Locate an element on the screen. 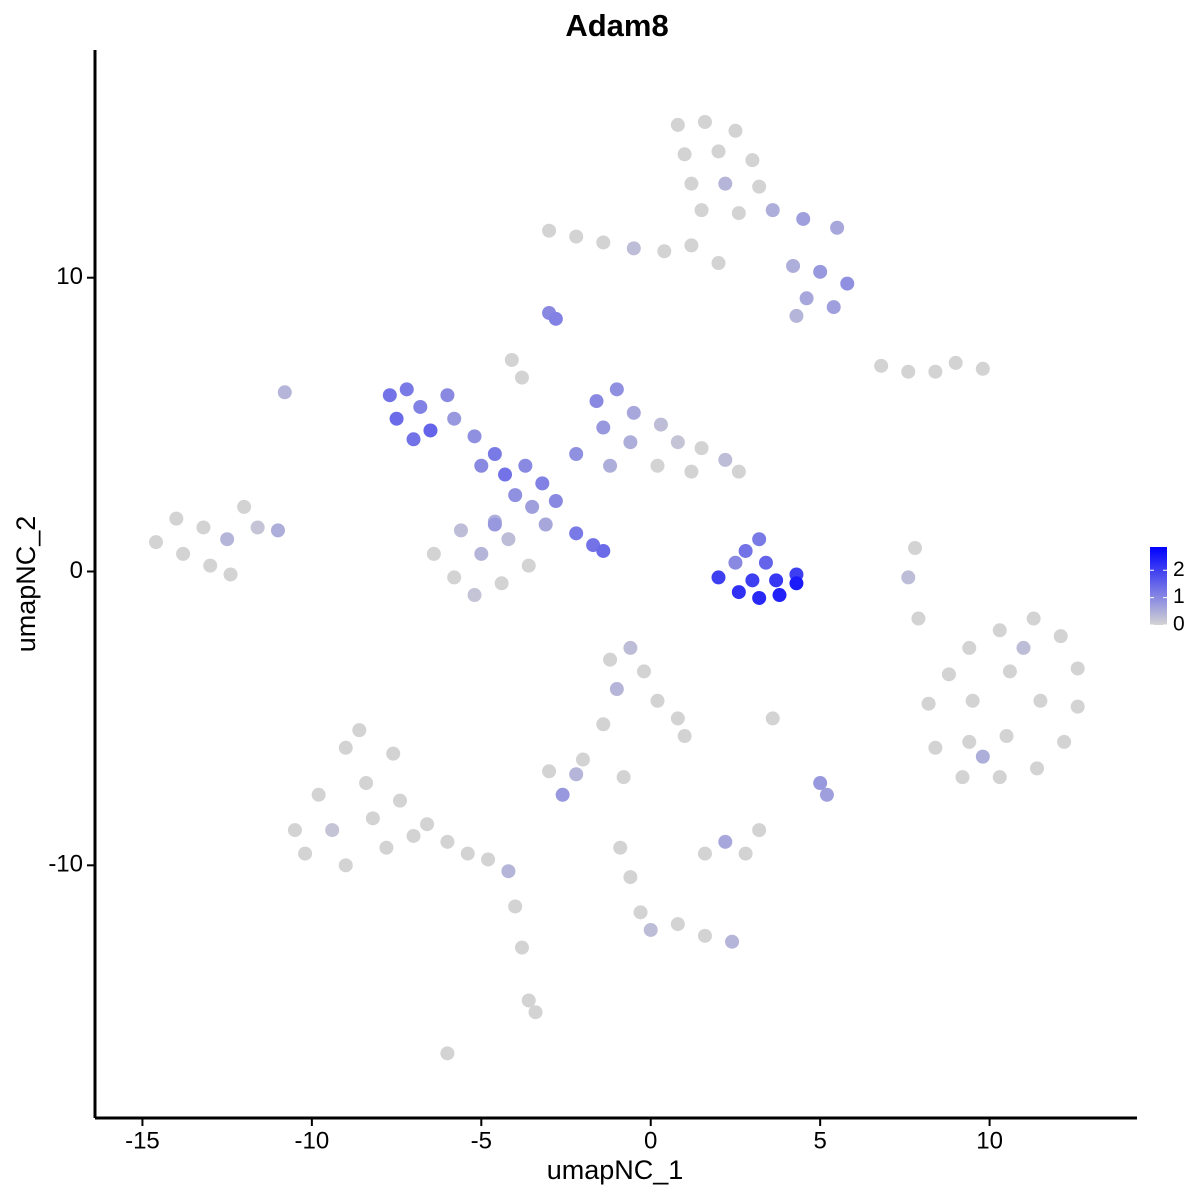 This screenshot has width=1200, height=1200. x-tick-label: -10 is located at coordinates (312, 1140).